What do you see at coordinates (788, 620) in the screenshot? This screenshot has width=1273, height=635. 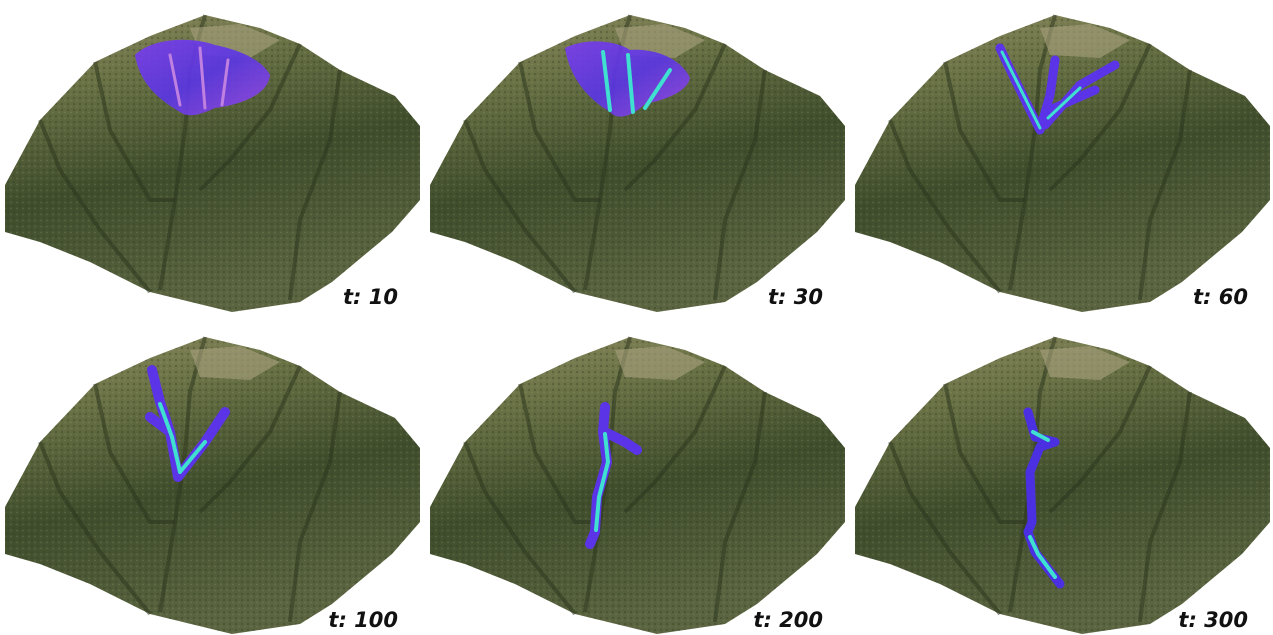 I see `time-label: t: 200` at bounding box center [788, 620].